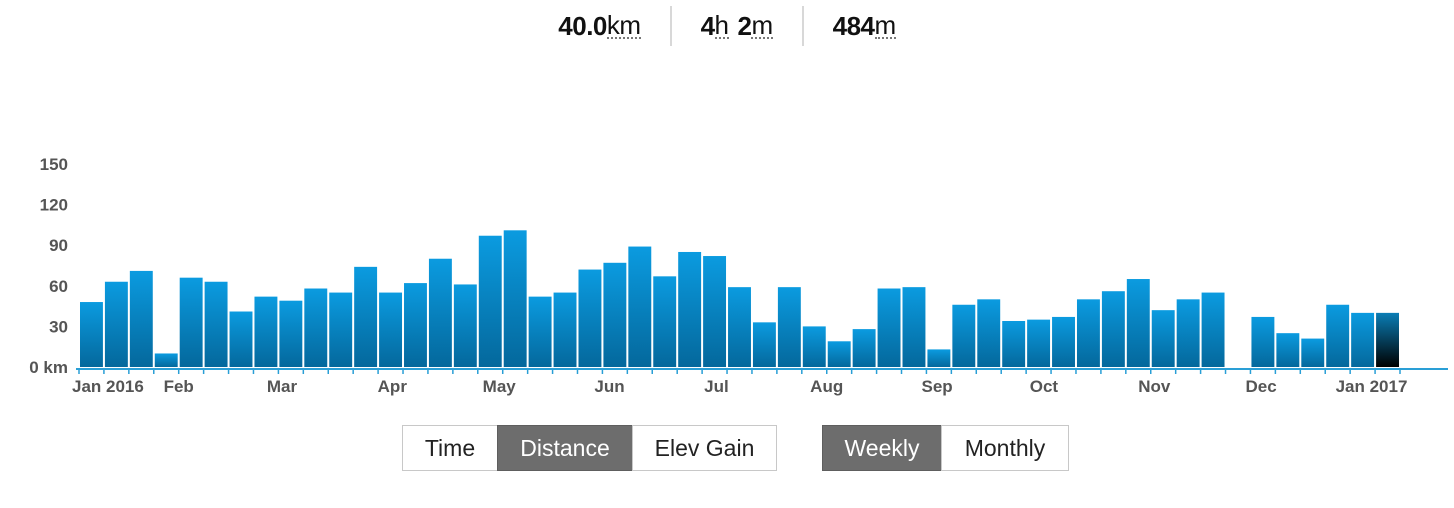 This screenshot has width=1454, height=508. I want to click on x-tick-label: Feb, so click(179, 386).